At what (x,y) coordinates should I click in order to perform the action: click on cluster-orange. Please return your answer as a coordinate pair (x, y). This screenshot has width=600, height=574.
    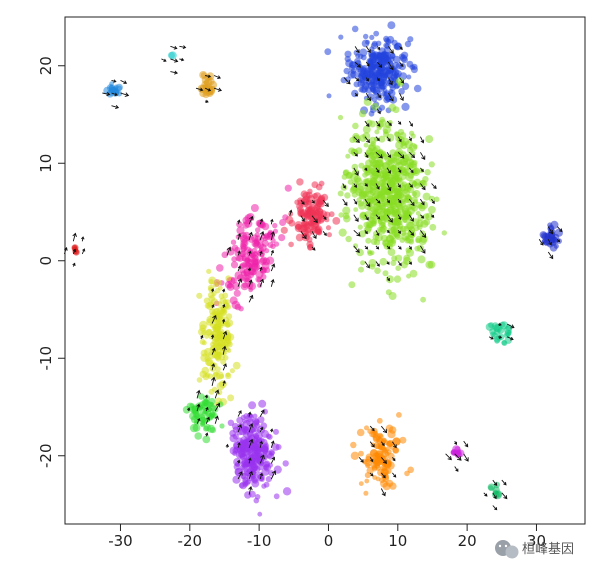
    Looking at the image, I should click on (382, 454).